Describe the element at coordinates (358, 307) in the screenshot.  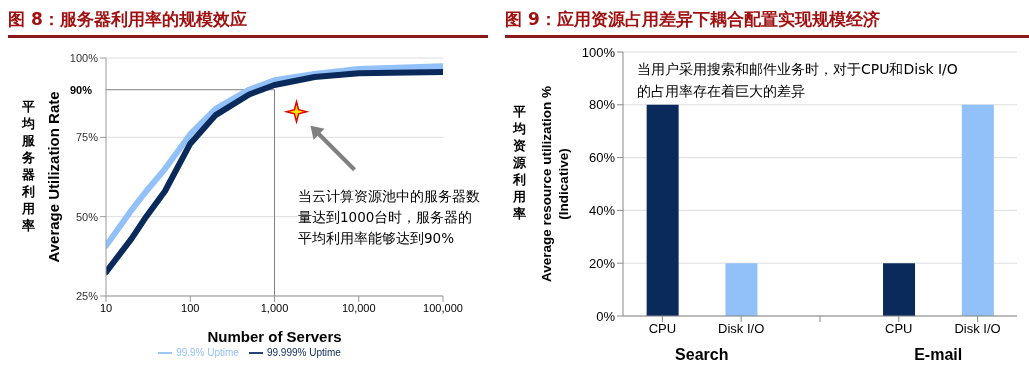
I see `x-tick-label: 10,000` at that location.